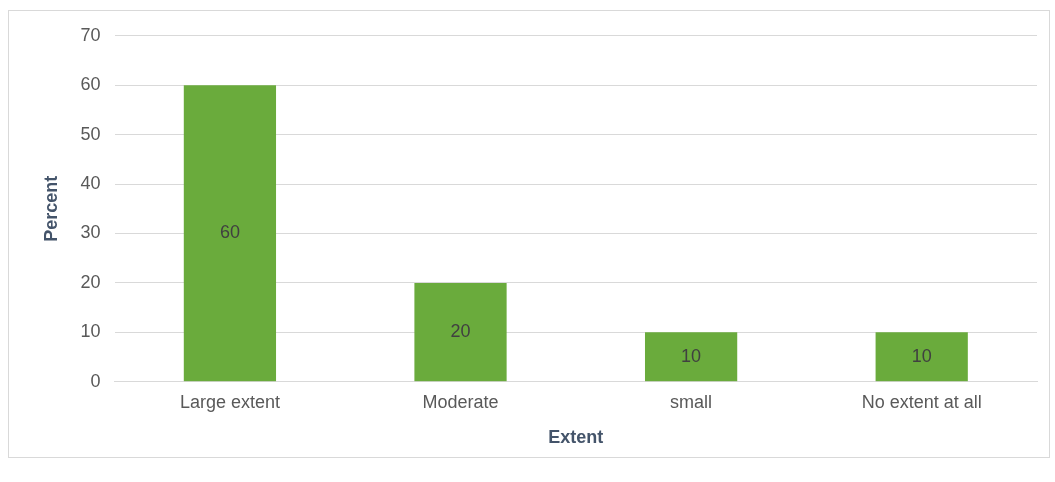 This screenshot has width=1055, height=482. What do you see at coordinates (95, 380) in the screenshot?
I see `y-tick-label: 0` at bounding box center [95, 380].